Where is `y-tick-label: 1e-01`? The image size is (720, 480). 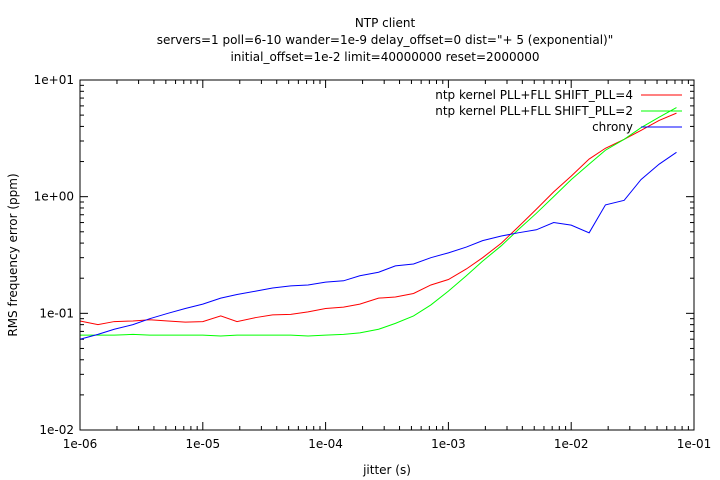 y-tick-label: 1e-01 is located at coordinates (56, 313).